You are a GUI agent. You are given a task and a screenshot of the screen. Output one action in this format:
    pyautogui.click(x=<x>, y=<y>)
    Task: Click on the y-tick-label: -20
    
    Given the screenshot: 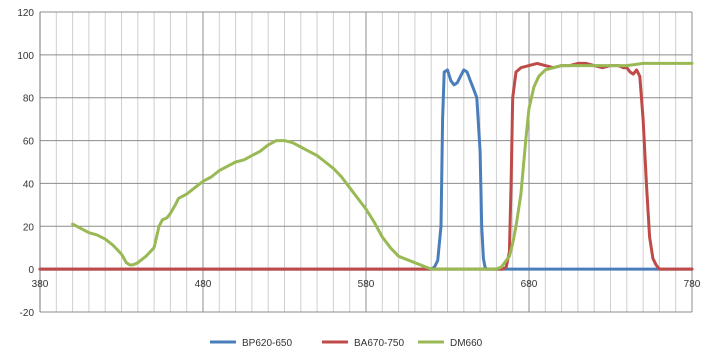 What is the action you would take?
    pyautogui.click(x=27, y=313)
    